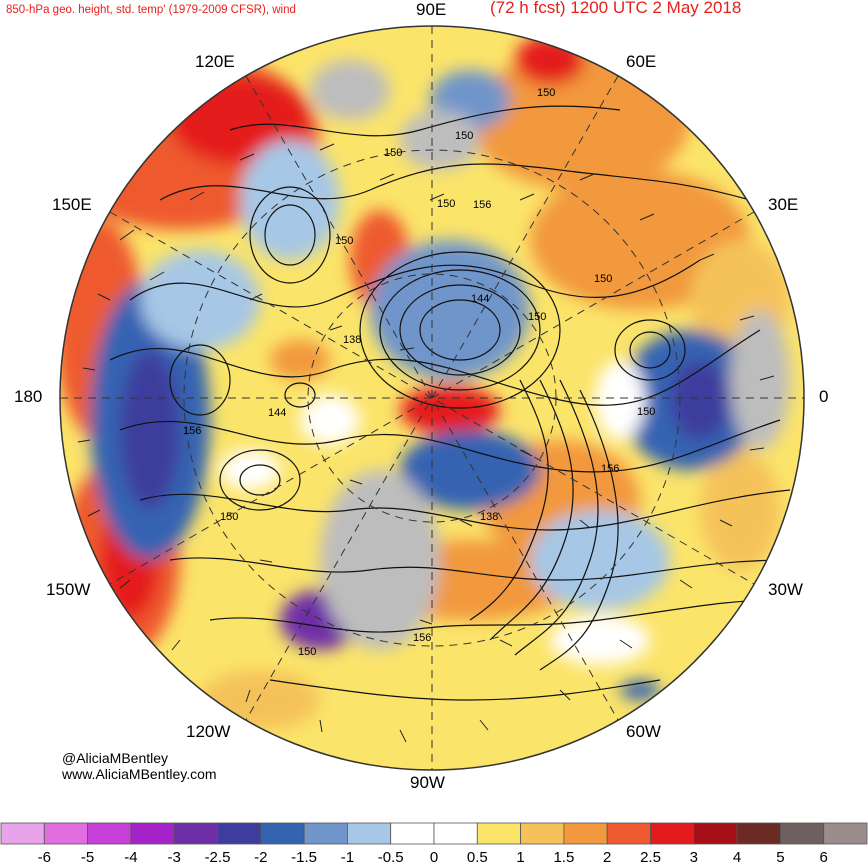 The height and width of the screenshot is (865, 868). What do you see at coordinates (824, 396) in the screenshot?
I see `lon-label-0: 0` at bounding box center [824, 396].